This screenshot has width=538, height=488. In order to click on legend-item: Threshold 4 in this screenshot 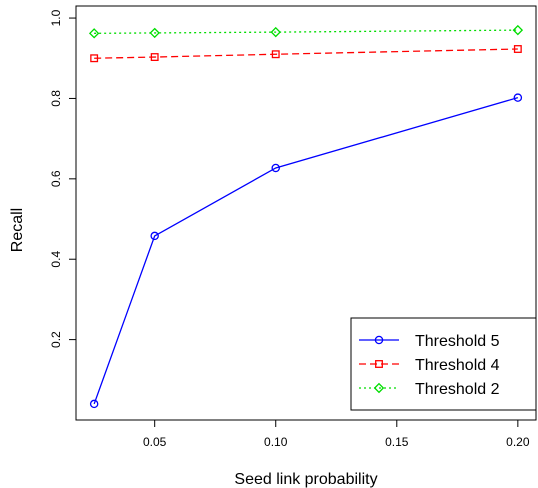, I will do `click(429, 365)`.